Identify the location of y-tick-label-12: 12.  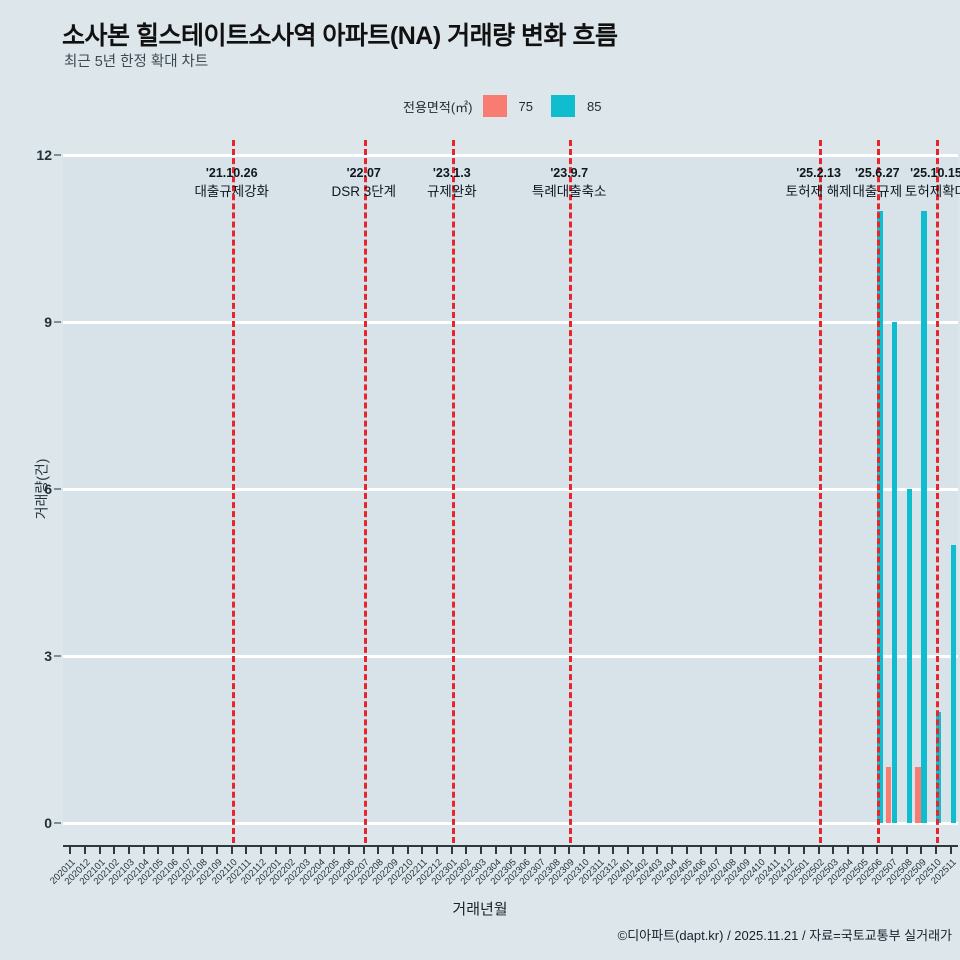
(44, 155).